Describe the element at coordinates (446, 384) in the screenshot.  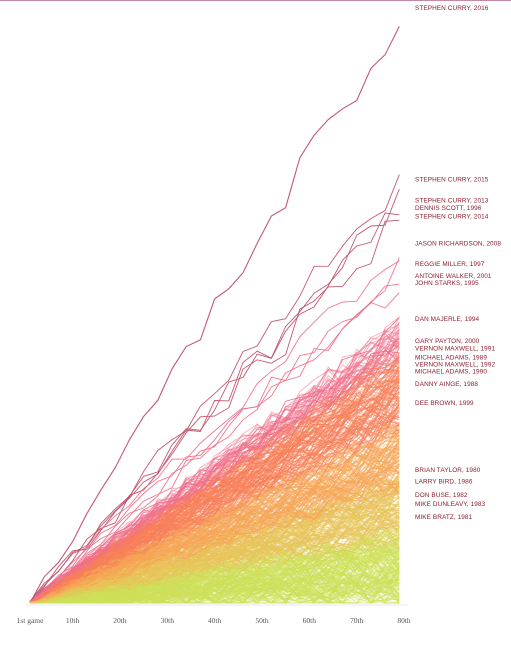
I see `series-label: DANNY AINGE, 1988` at that location.